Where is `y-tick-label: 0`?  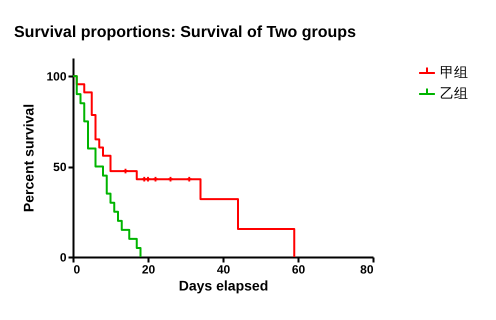 y-tick-label: 0 is located at coordinates (63, 257).